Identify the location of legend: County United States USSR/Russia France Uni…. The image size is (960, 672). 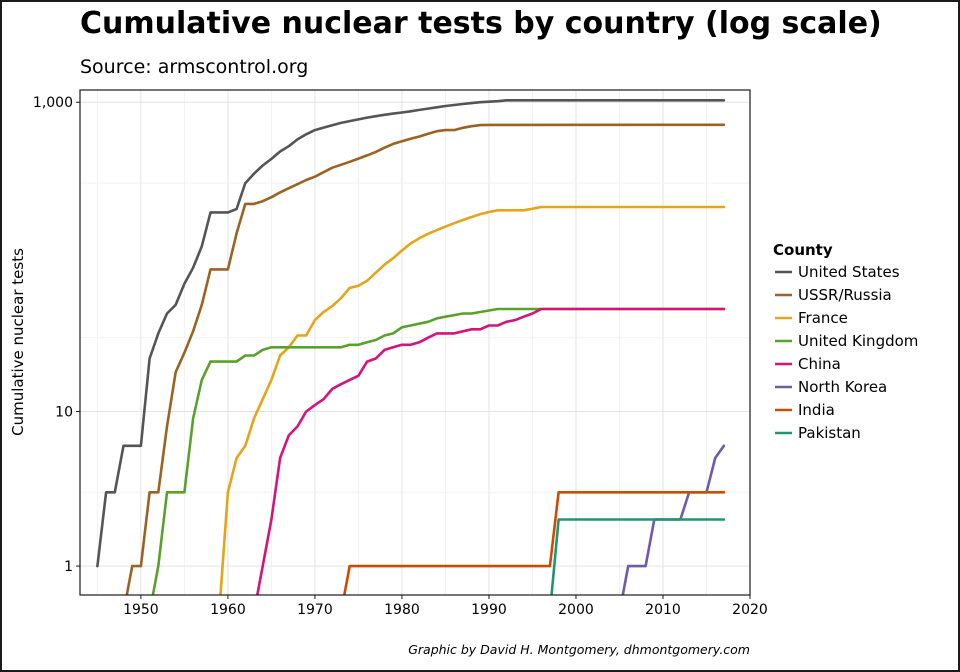
(845, 341).